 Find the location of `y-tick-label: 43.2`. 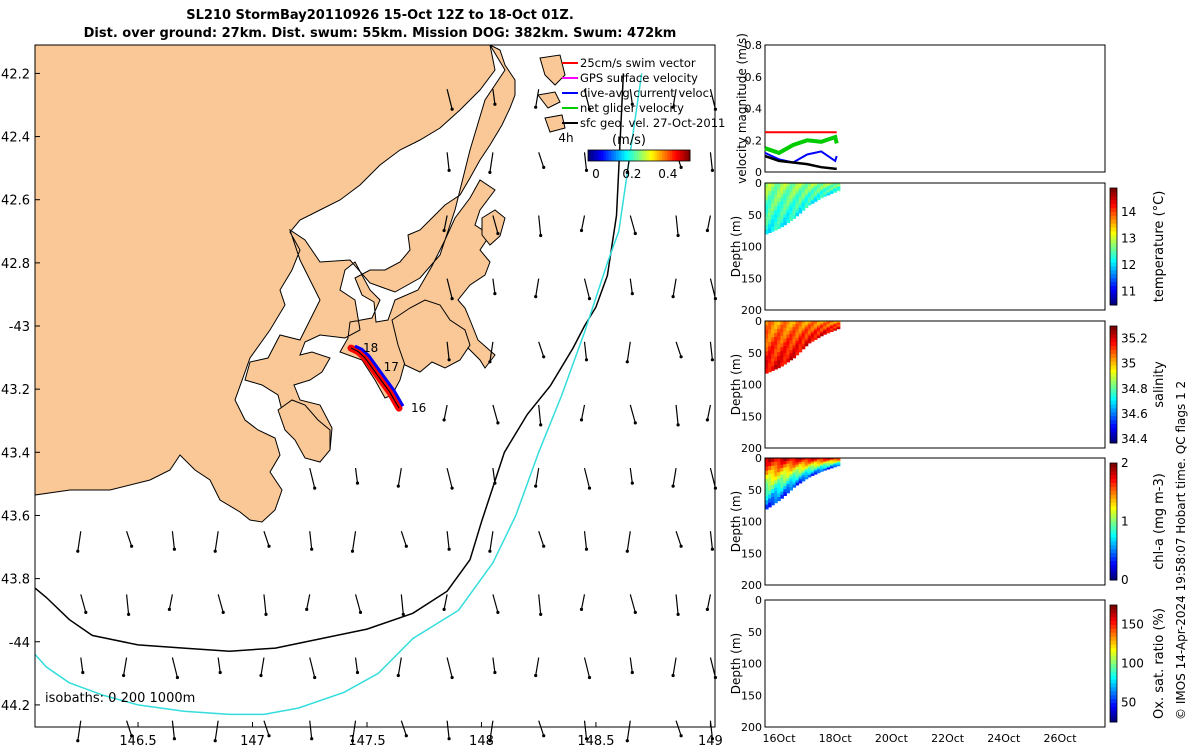

y-tick-label: 43.2 is located at coordinates (15, 390).